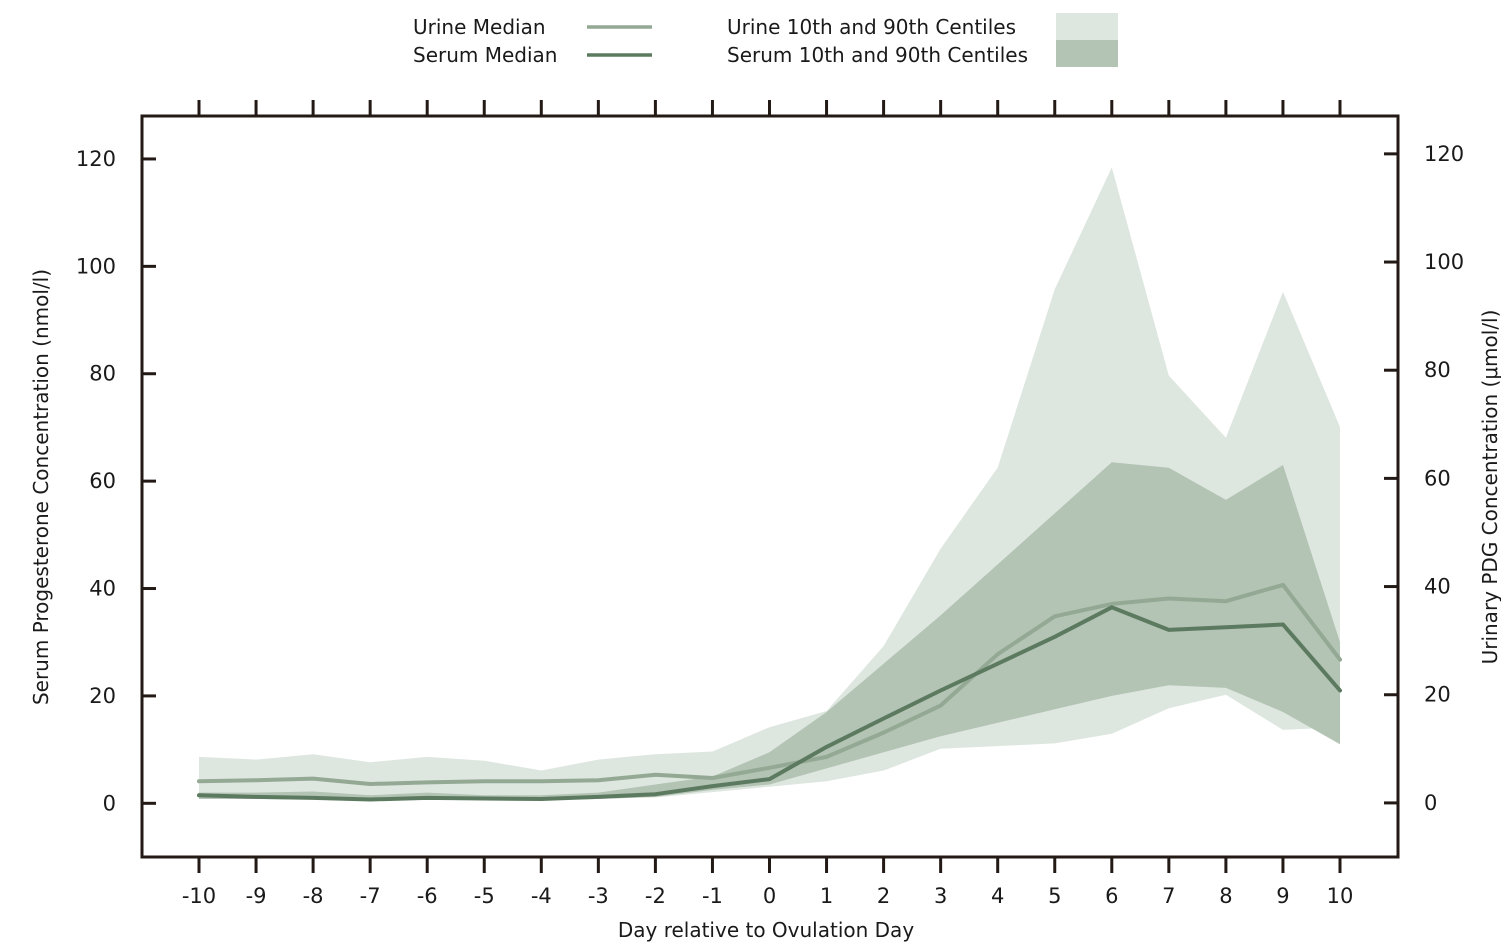 The image size is (1501, 947). Describe the element at coordinates (1087, 26) in the screenshot. I see `legend-swatch-urine-centiles` at that location.